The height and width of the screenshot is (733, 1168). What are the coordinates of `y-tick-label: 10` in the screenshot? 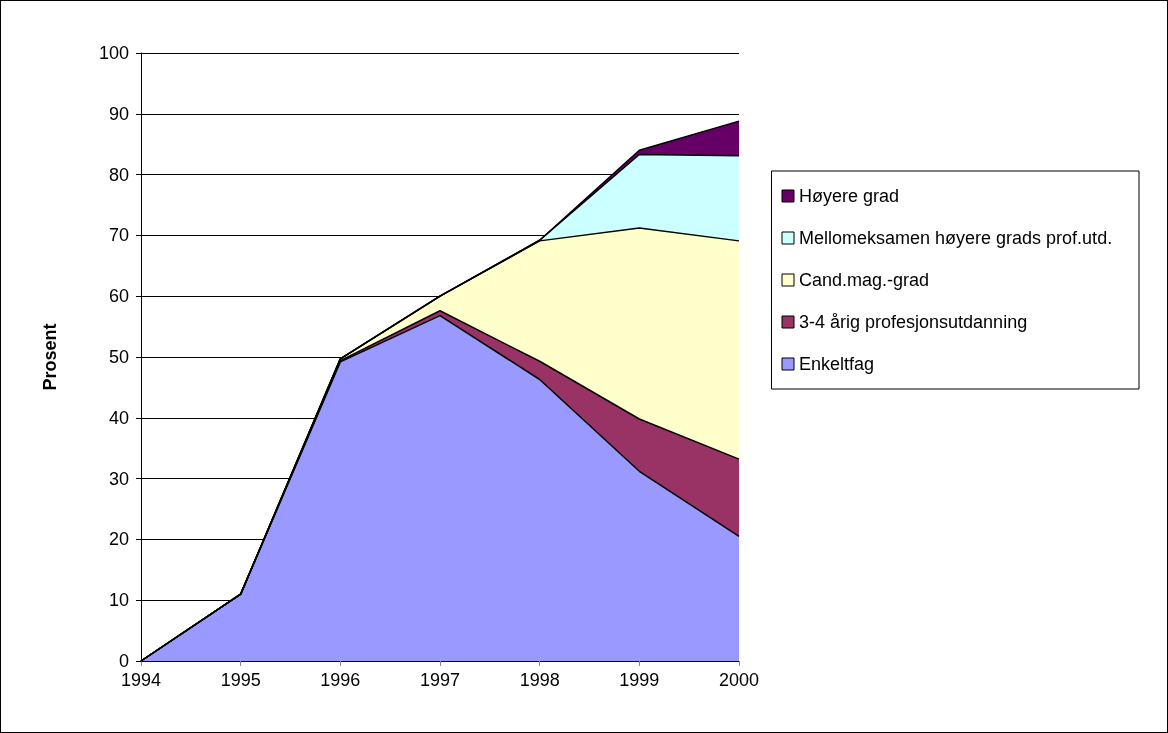 It's located at (118, 600).